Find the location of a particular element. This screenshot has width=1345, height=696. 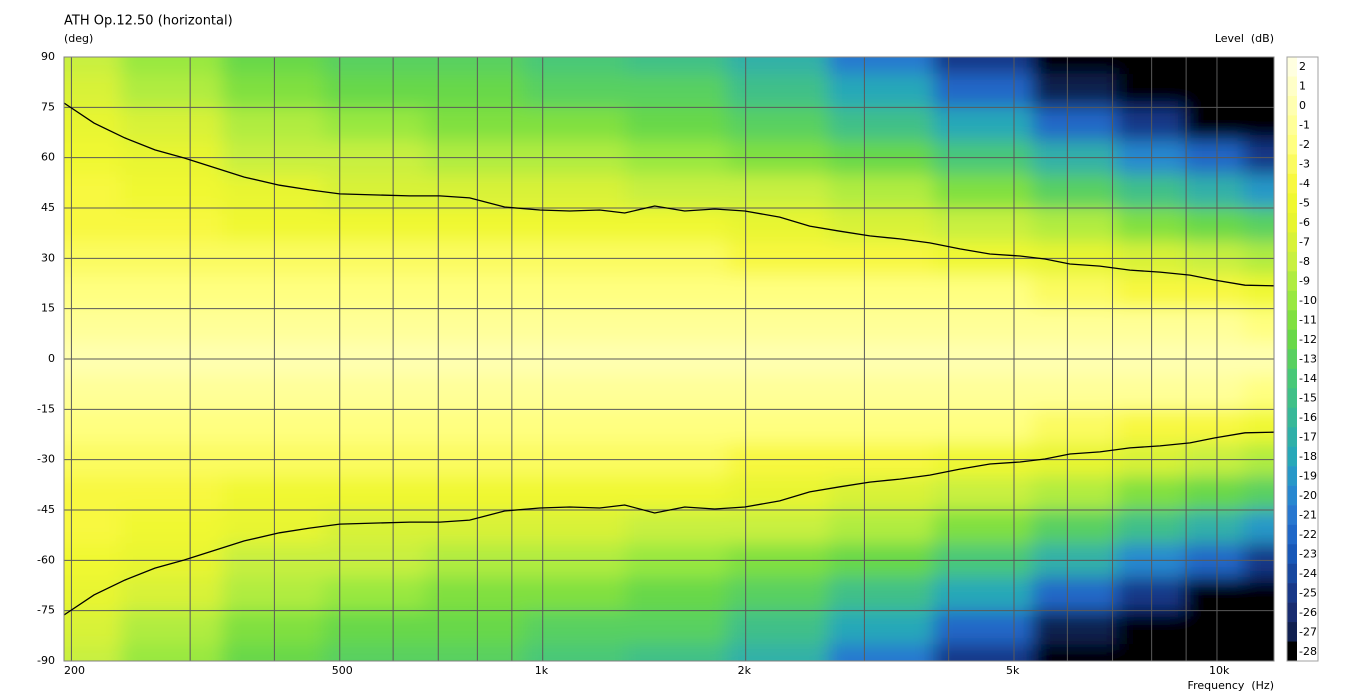

x-tick-label: 500 is located at coordinates (342, 670).